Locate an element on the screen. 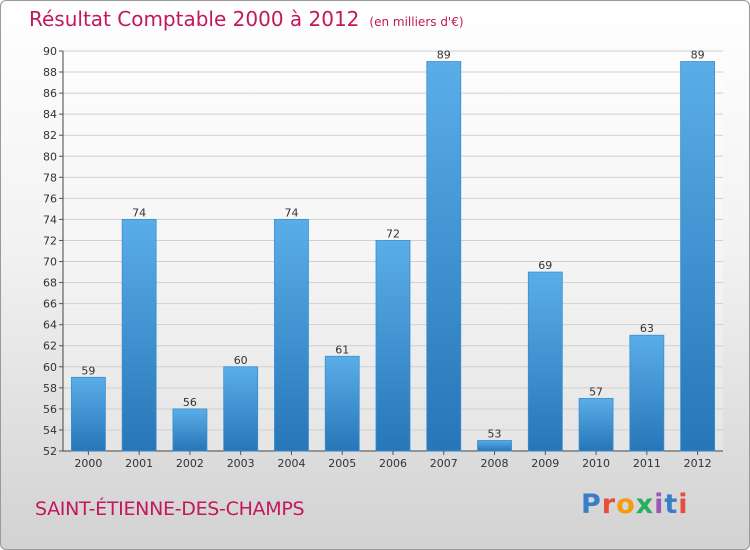 This screenshot has height=550, width=750. data-label-2002: 56 is located at coordinates (190, 402).